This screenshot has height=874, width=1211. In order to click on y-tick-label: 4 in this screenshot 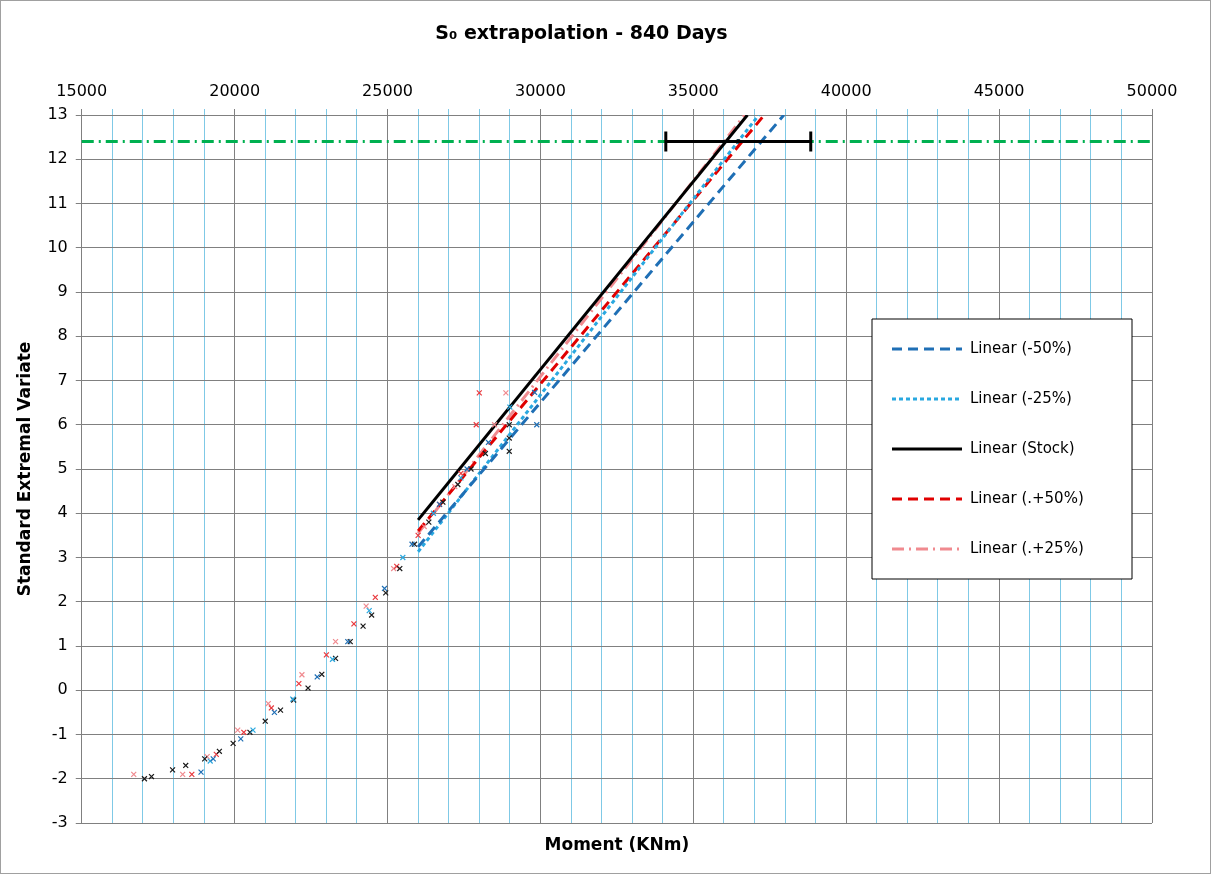, I will do `click(62, 512)`.